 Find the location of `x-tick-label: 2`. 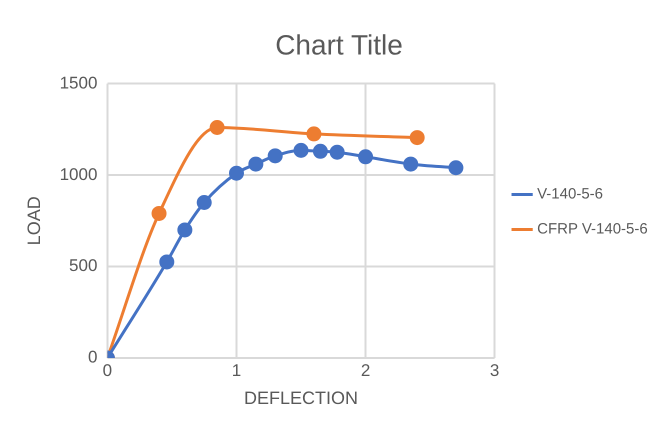

x-tick-label: 2 is located at coordinates (365, 370).